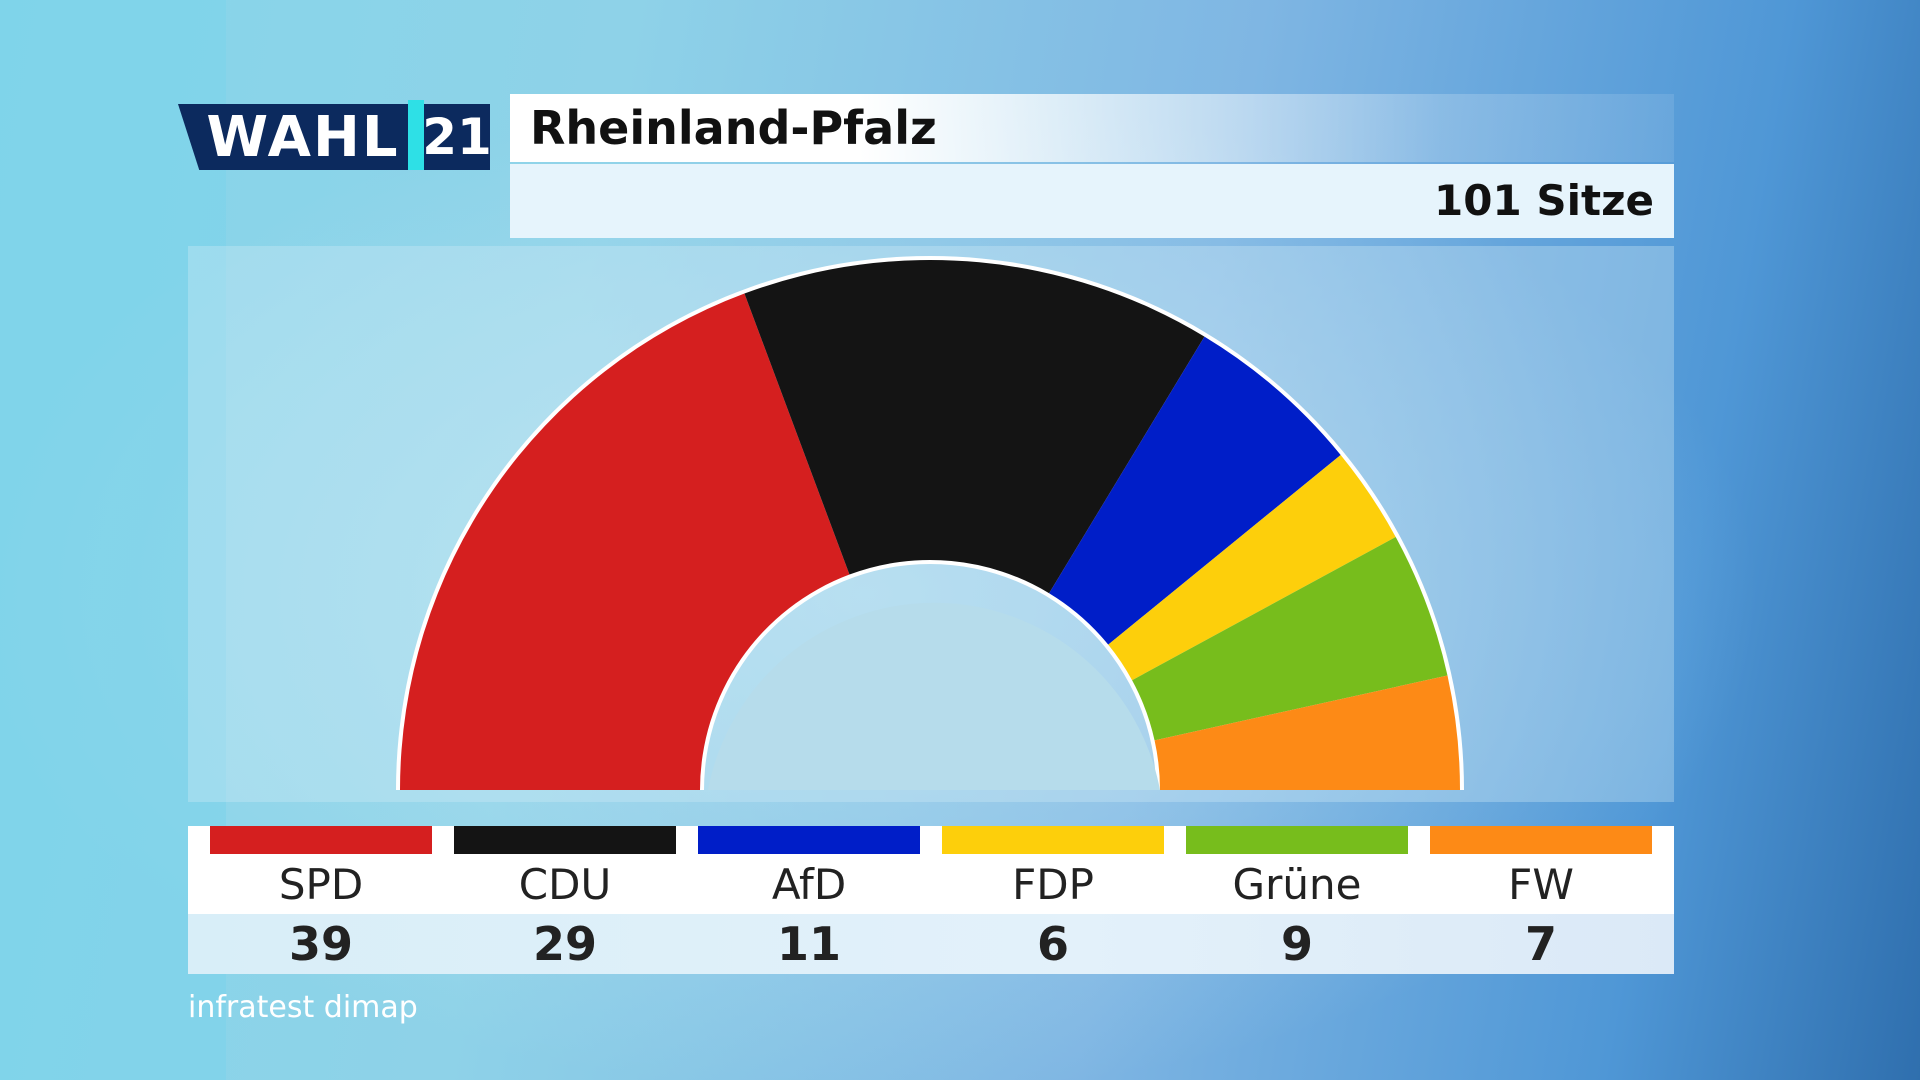  What do you see at coordinates (1052, 944) in the screenshot?
I see `legend-seat-count: 6` at bounding box center [1052, 944].